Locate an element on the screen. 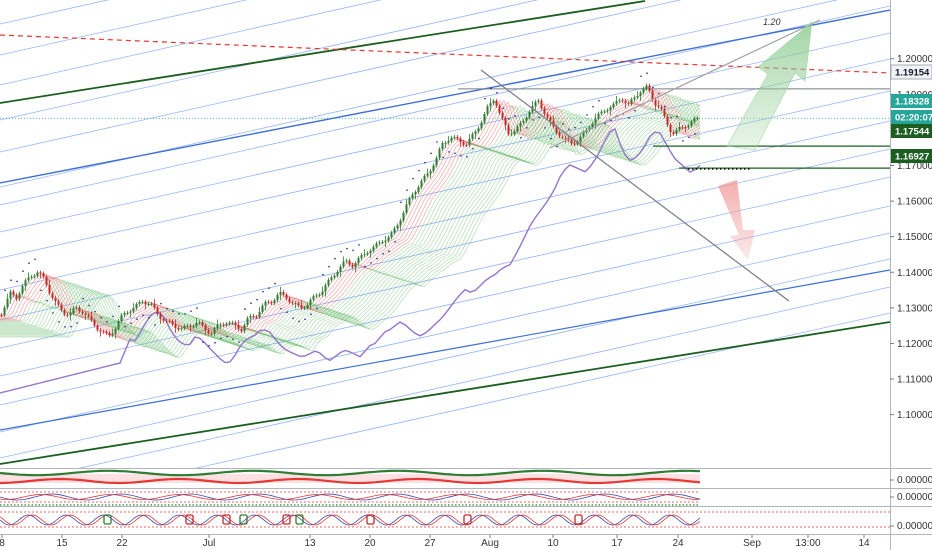 Image resolution: width=932 pixels, height=550 pixels. indicator-axis-label: 0.00000 is located at coordinates (914, 480).